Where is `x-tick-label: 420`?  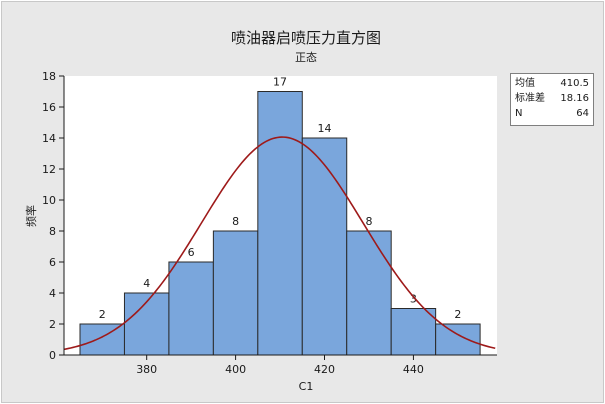
x-tick-label: 420 is located at coordinates (324, 369).